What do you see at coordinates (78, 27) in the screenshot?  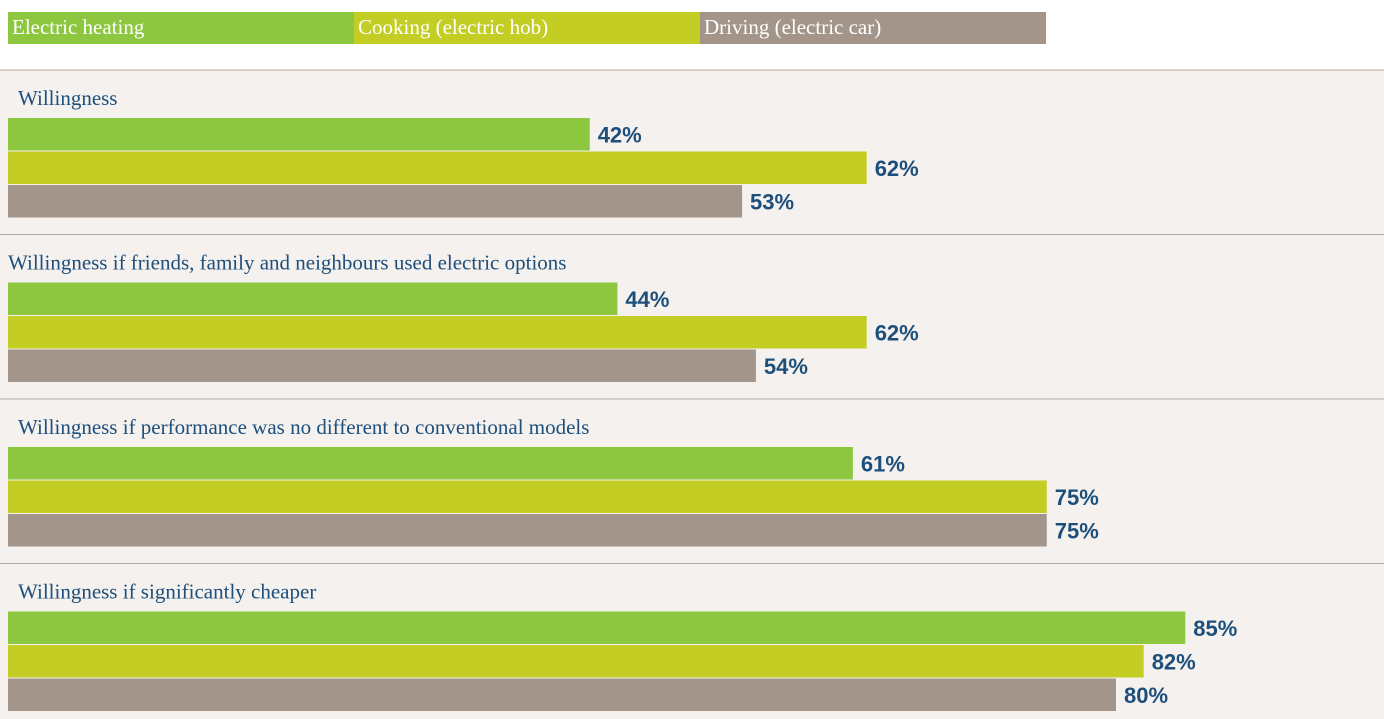 I see `legend-label: Electric heating` at bounding box center [78, 27].